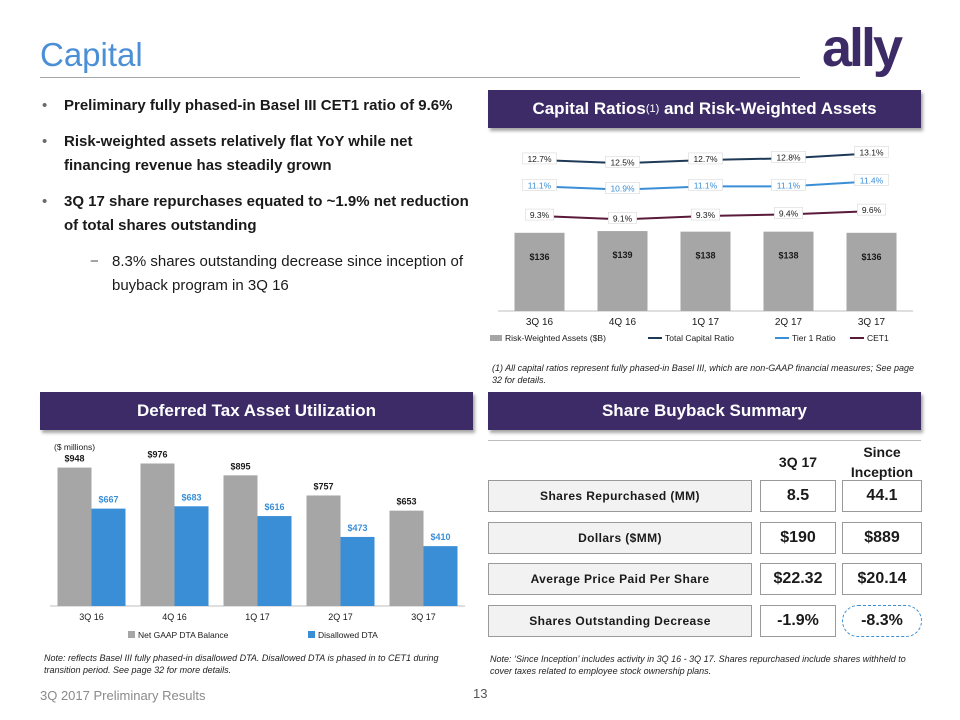 The image size is (960, 720). Describe the element at coordinates (240, 466) in the screenshot. I see `gaap-dta-label: $895` at that location.